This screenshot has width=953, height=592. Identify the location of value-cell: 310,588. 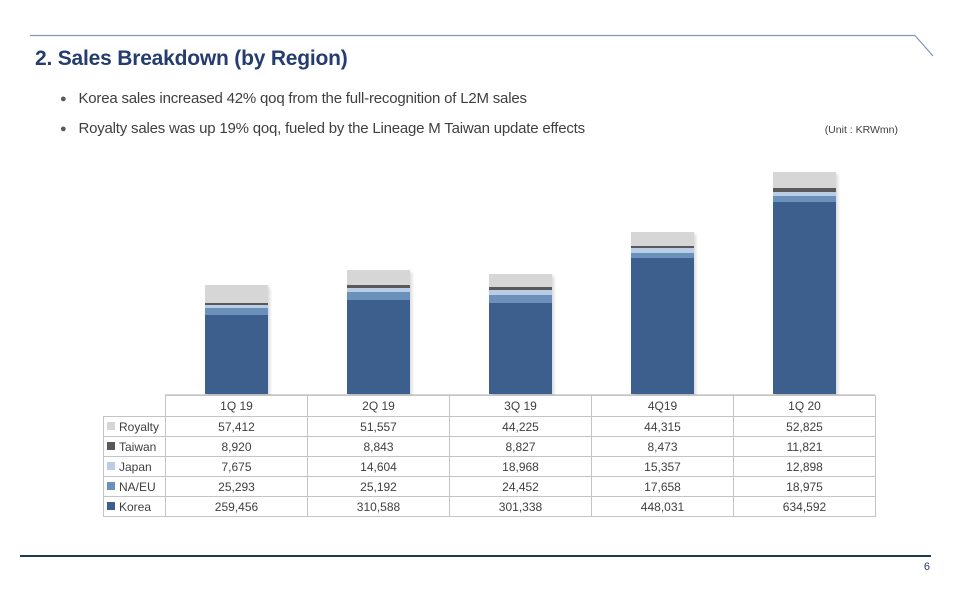
(378, 506).